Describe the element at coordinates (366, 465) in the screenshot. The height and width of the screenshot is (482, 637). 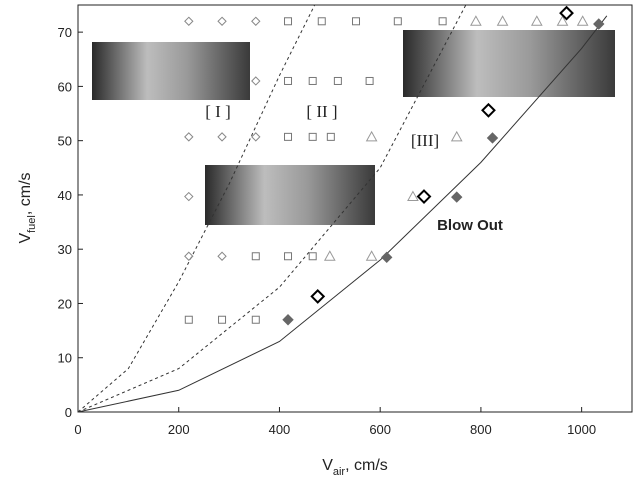
I see `x-label-unit: , cm/s` at that location.